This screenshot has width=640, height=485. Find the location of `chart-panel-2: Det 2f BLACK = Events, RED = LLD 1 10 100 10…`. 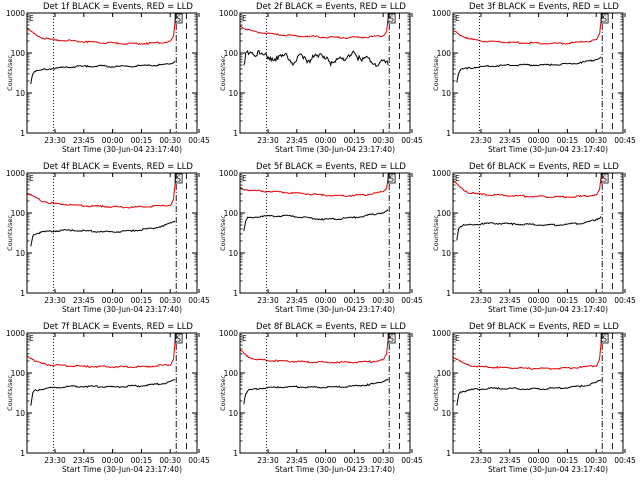

chart-panel-2: Det 2f BLACK = Events, RED = LLD 1 10 100 10… is located at coordinates (321, 78).